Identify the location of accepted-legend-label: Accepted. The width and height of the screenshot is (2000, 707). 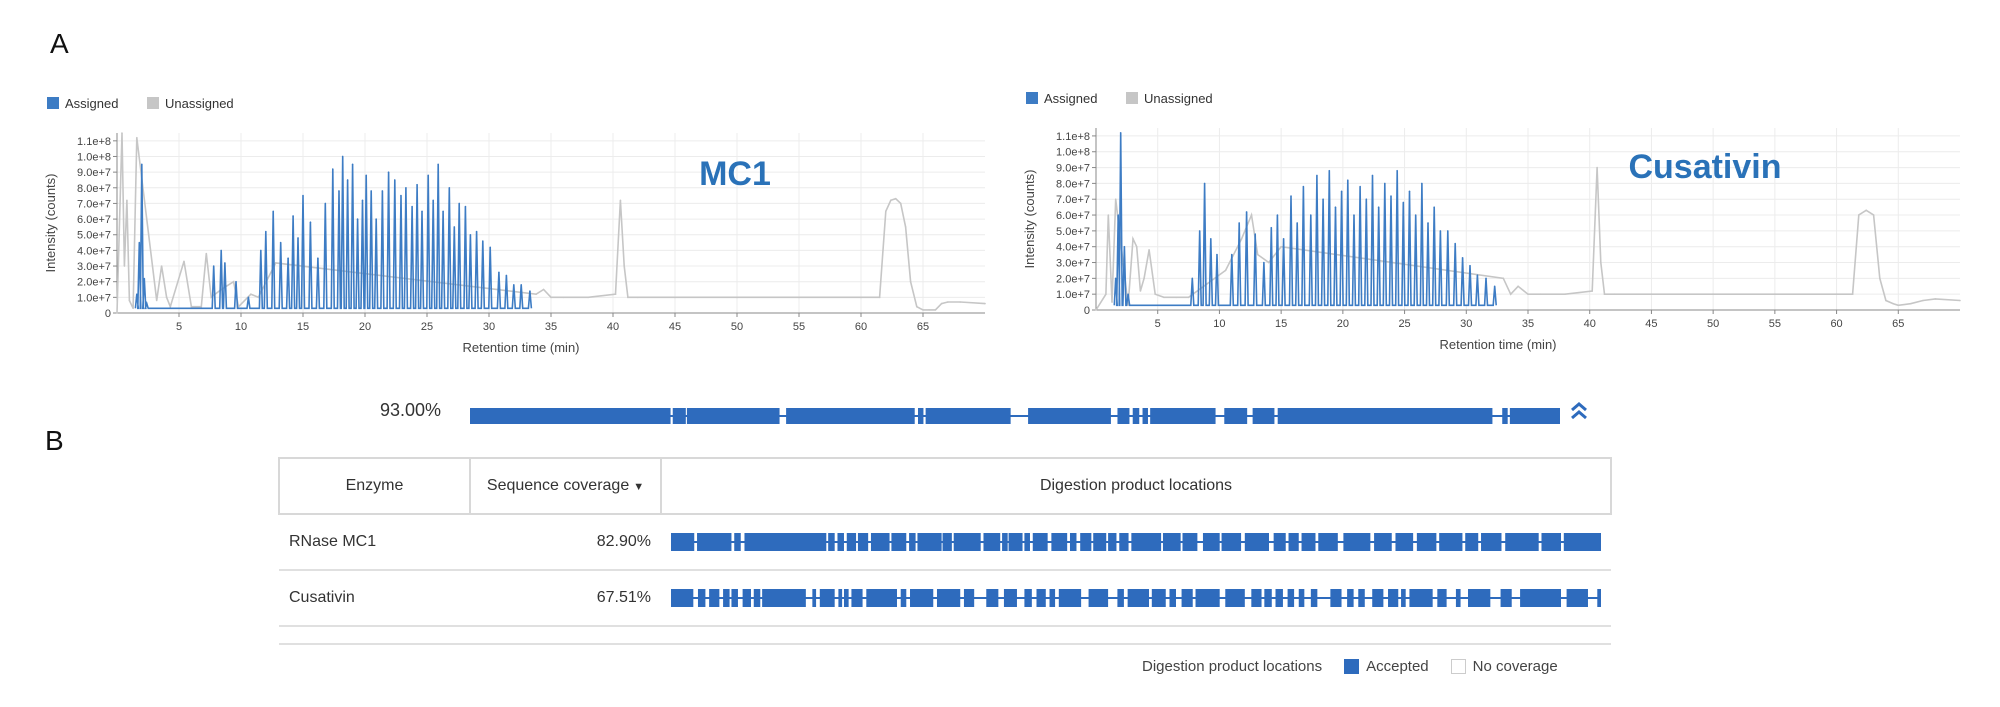
(1397, 666).